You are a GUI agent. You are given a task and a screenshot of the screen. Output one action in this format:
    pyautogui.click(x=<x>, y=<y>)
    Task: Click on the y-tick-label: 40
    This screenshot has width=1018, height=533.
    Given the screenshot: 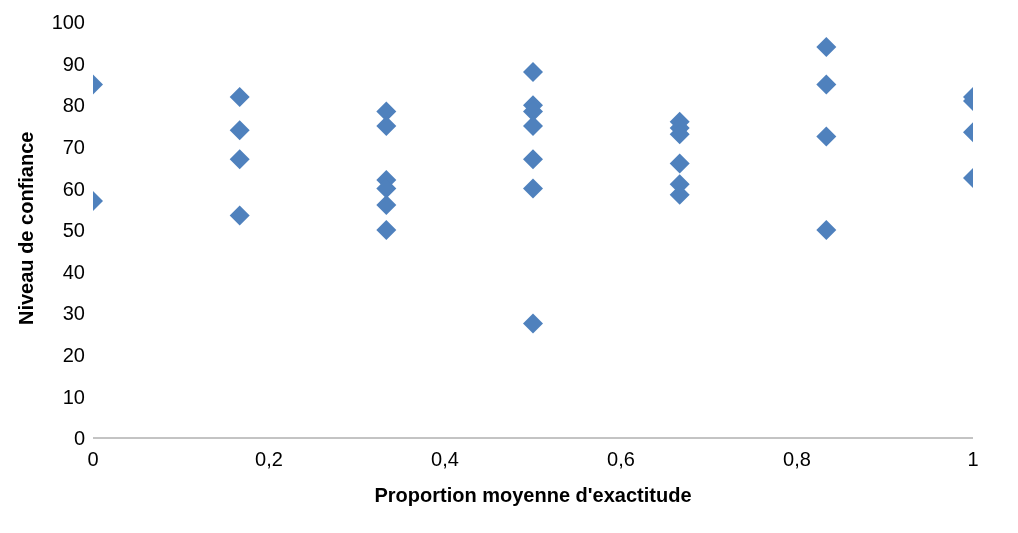 What is the action you would take?
    pyautogui.click(x=73, y=271)
    